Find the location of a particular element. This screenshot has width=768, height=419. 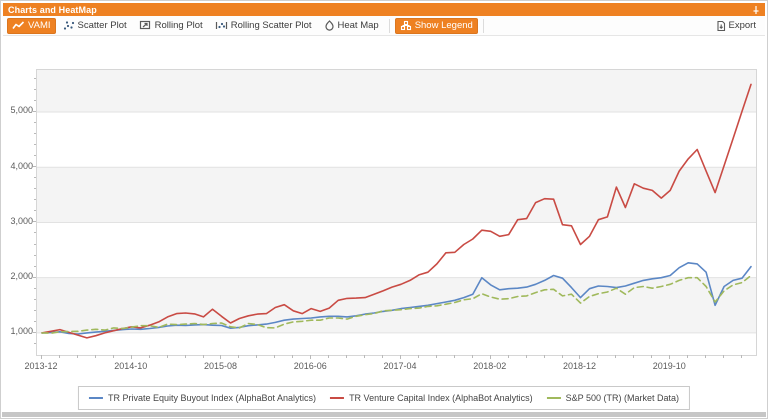

legend-marker-blue is located at coordinates (95, 398).